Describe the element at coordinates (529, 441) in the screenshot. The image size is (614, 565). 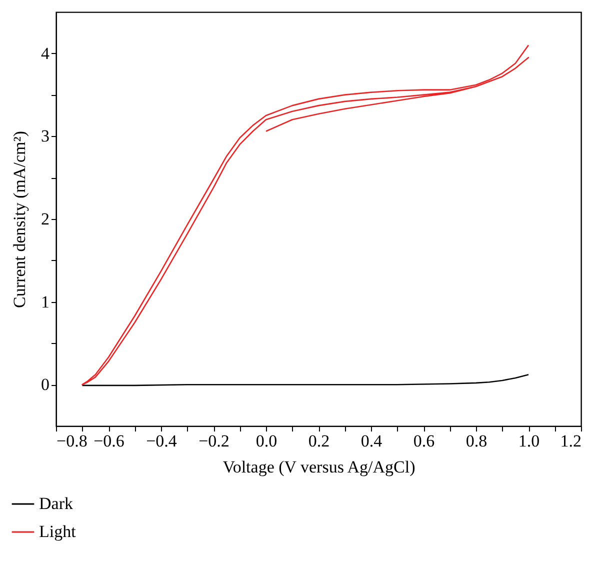
I see `x-tick-label: 1.0` at that location.